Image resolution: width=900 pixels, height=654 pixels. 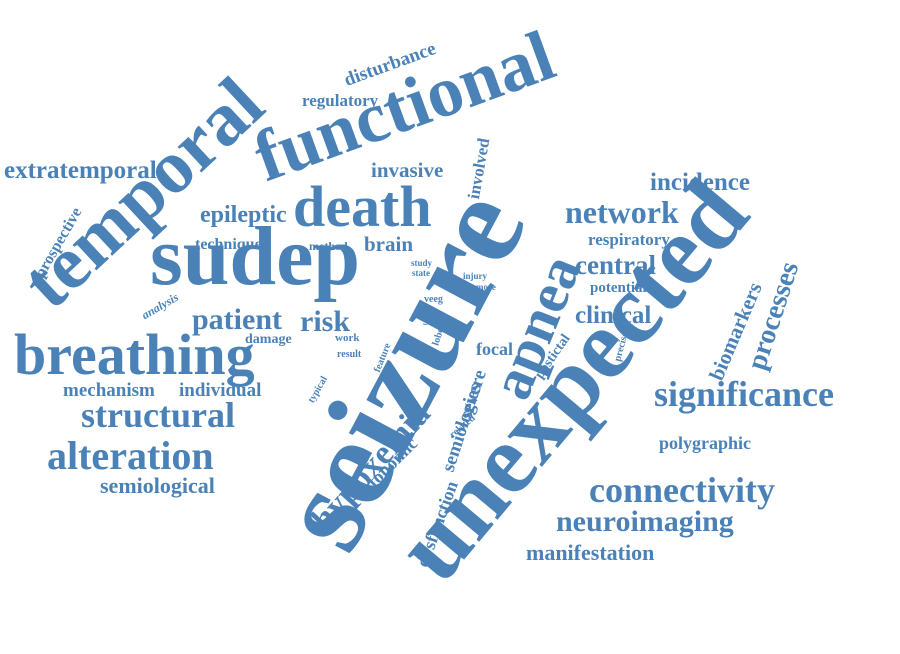 I want to click on word-injury: injury, so click(x=475, y=276).